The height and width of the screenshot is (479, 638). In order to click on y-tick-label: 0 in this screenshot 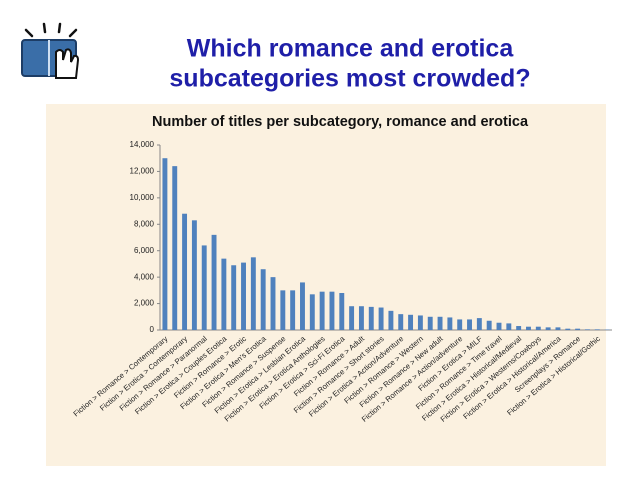, I will do `click(152, 329)`.